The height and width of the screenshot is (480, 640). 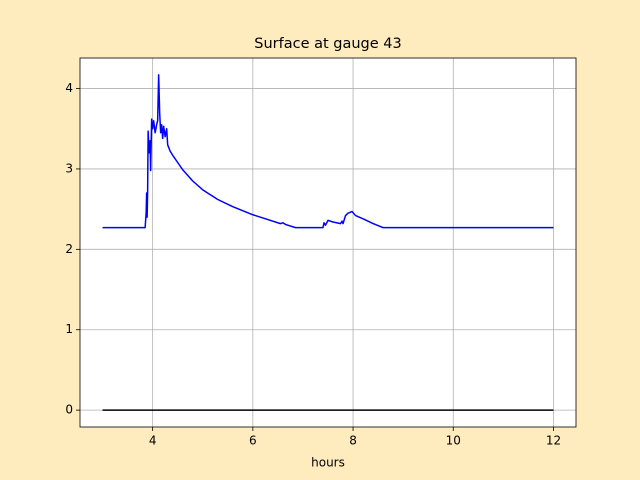 I want to click on chart-title: Surface at gauge 43, so click(x=328, y=44).